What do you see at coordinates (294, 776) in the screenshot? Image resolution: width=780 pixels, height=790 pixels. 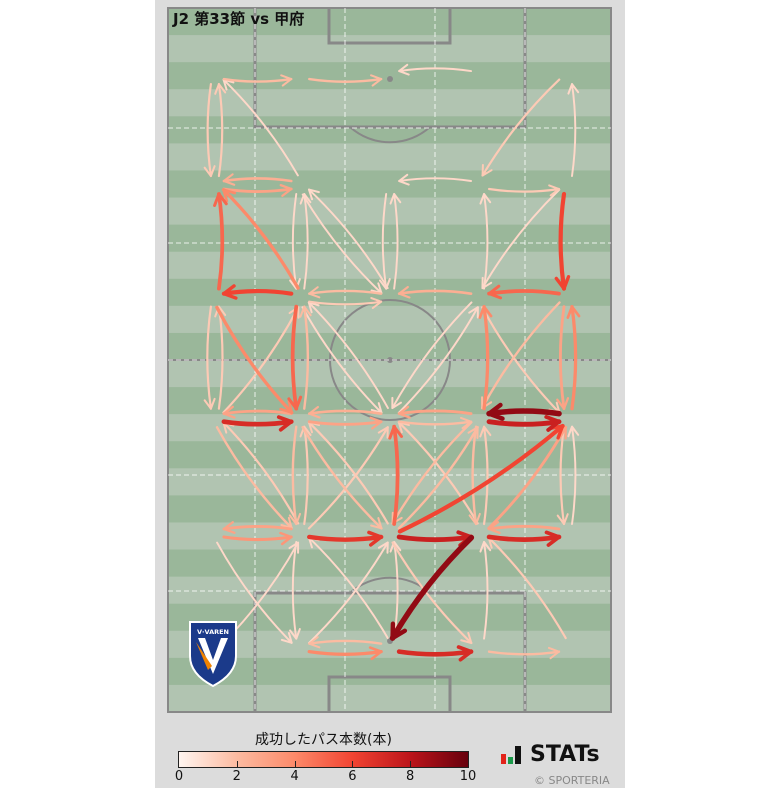 I see `colorbar-tick-label: 4` at bounding box center [294, 776].